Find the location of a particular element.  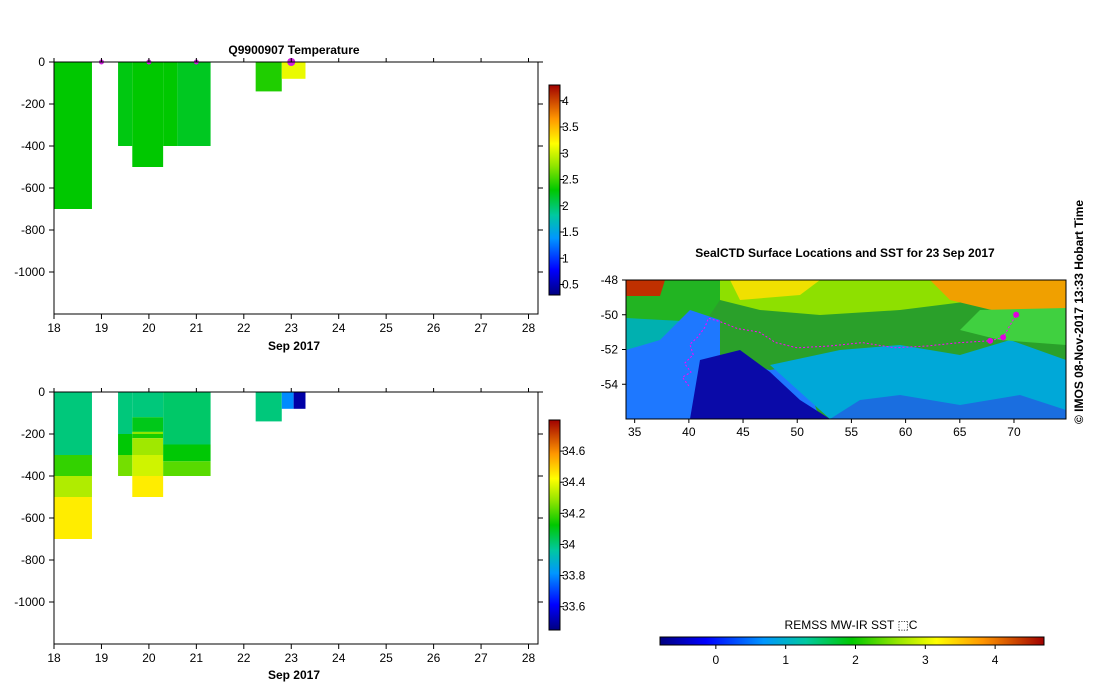

sst-region-north-orange is located at coordinates (998, 296).